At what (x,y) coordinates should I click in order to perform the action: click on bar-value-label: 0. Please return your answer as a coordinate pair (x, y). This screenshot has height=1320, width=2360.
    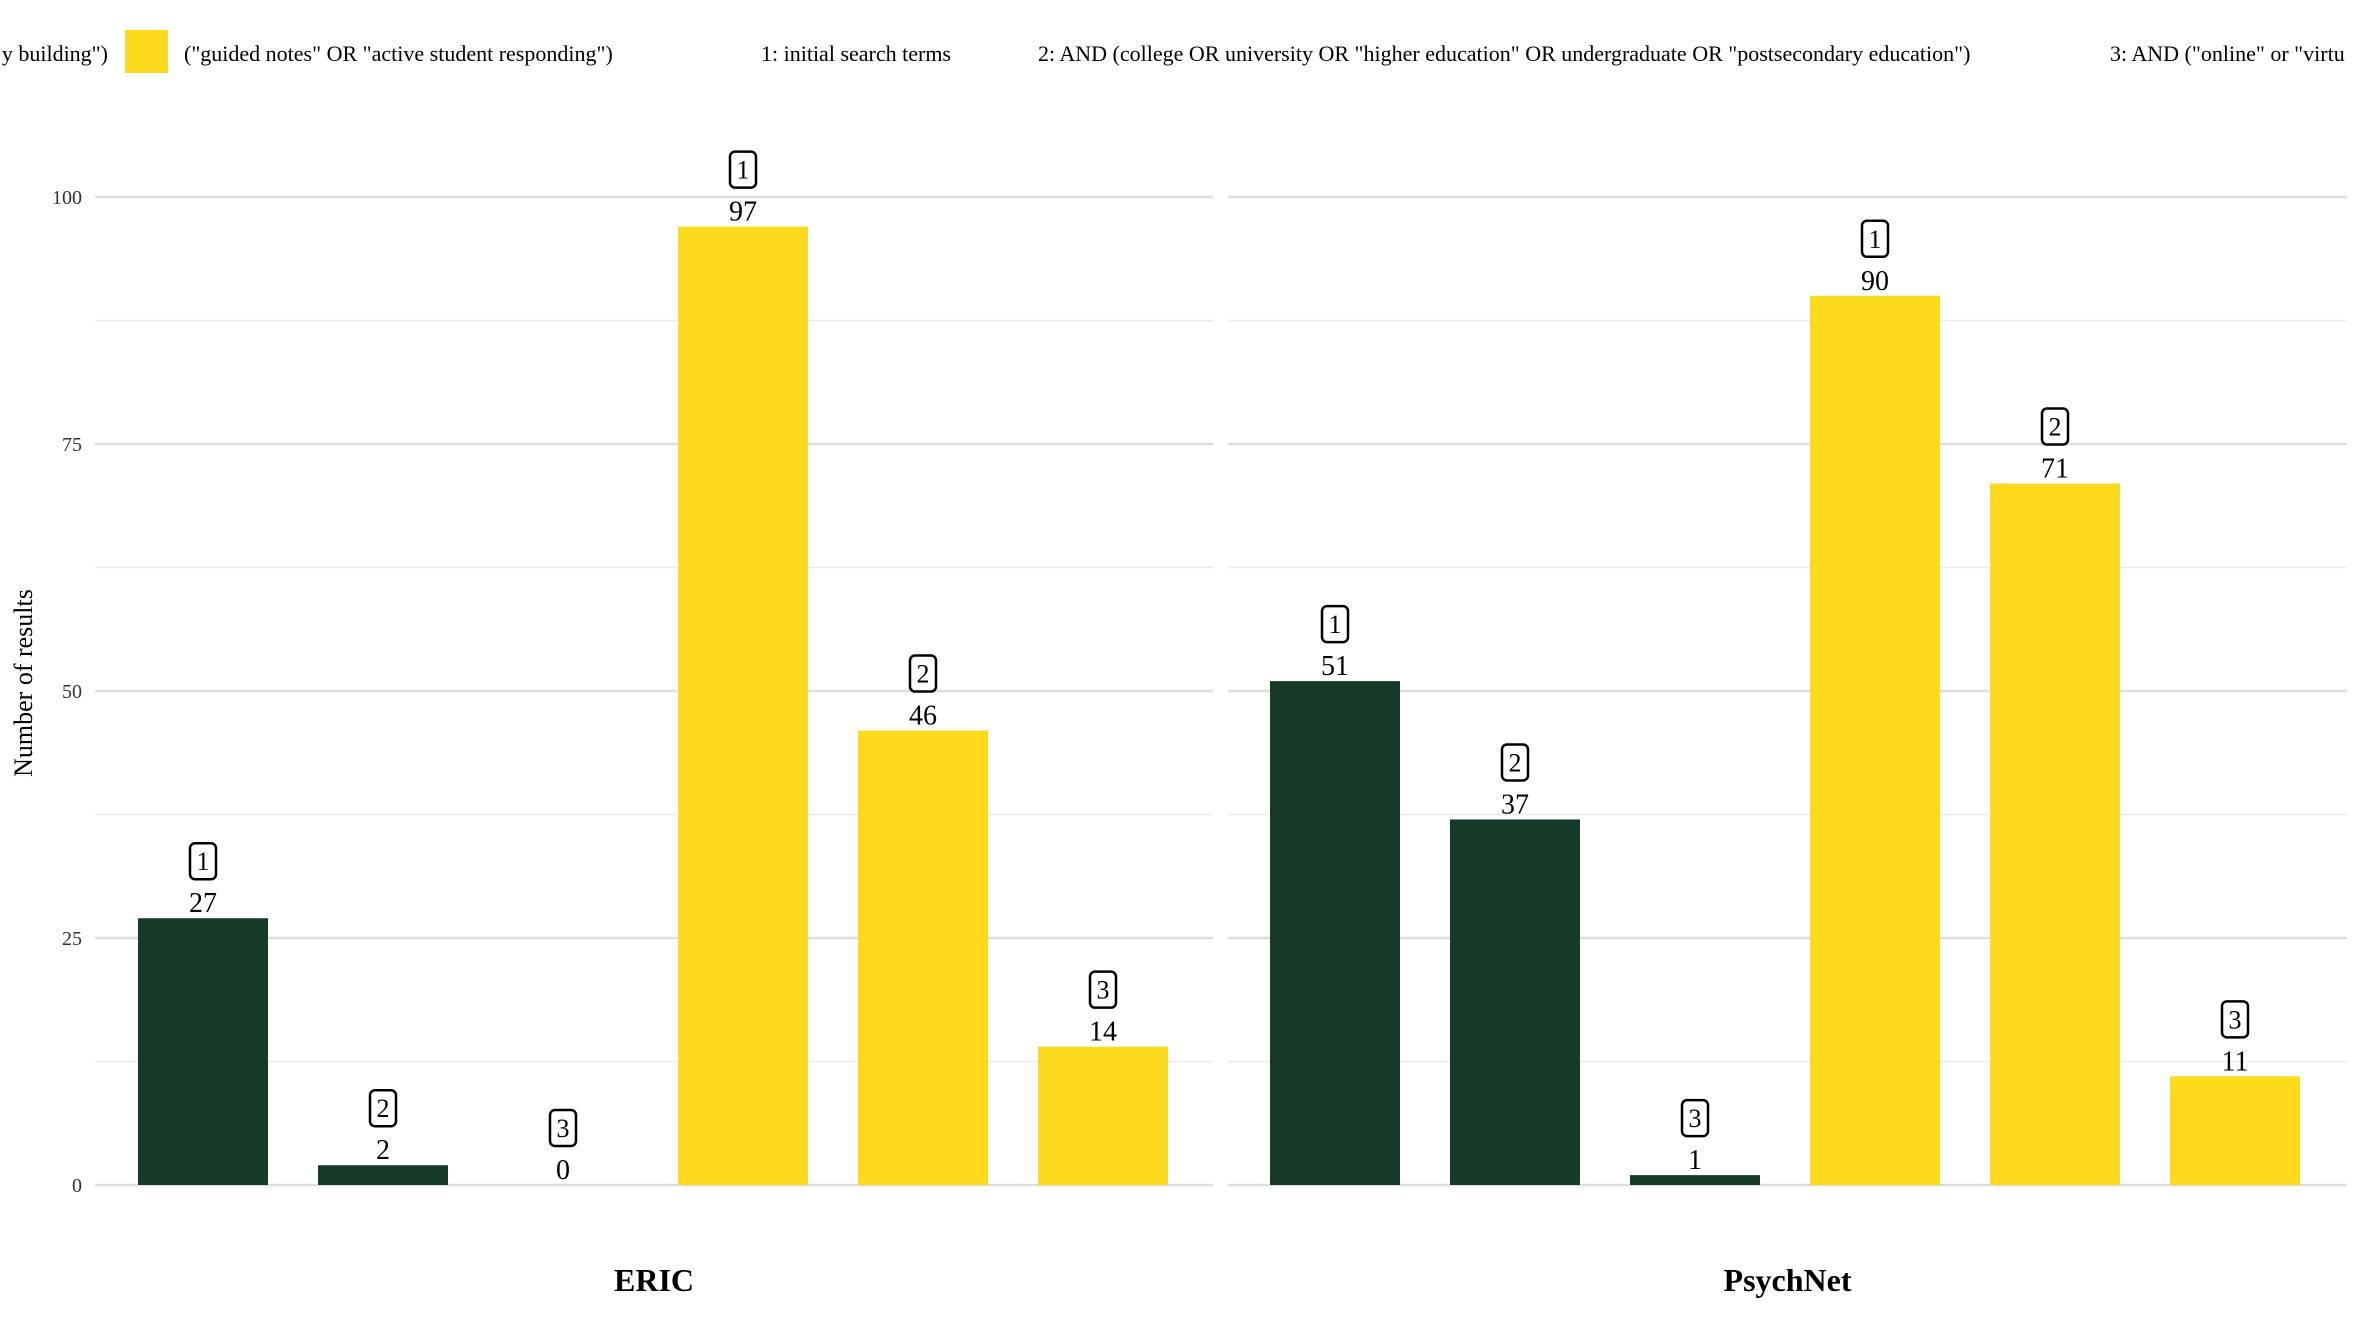
    Looking at the image, I should click on (563, 1170).